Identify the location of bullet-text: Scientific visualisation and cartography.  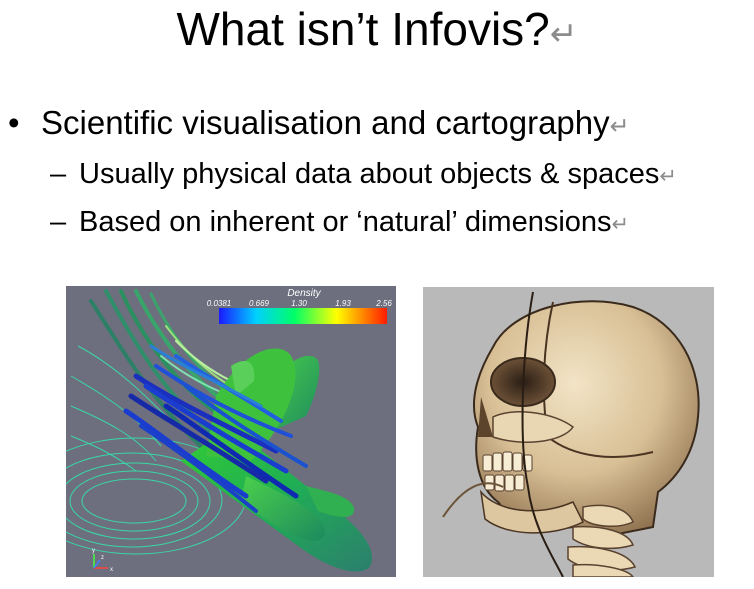
(325, 122).